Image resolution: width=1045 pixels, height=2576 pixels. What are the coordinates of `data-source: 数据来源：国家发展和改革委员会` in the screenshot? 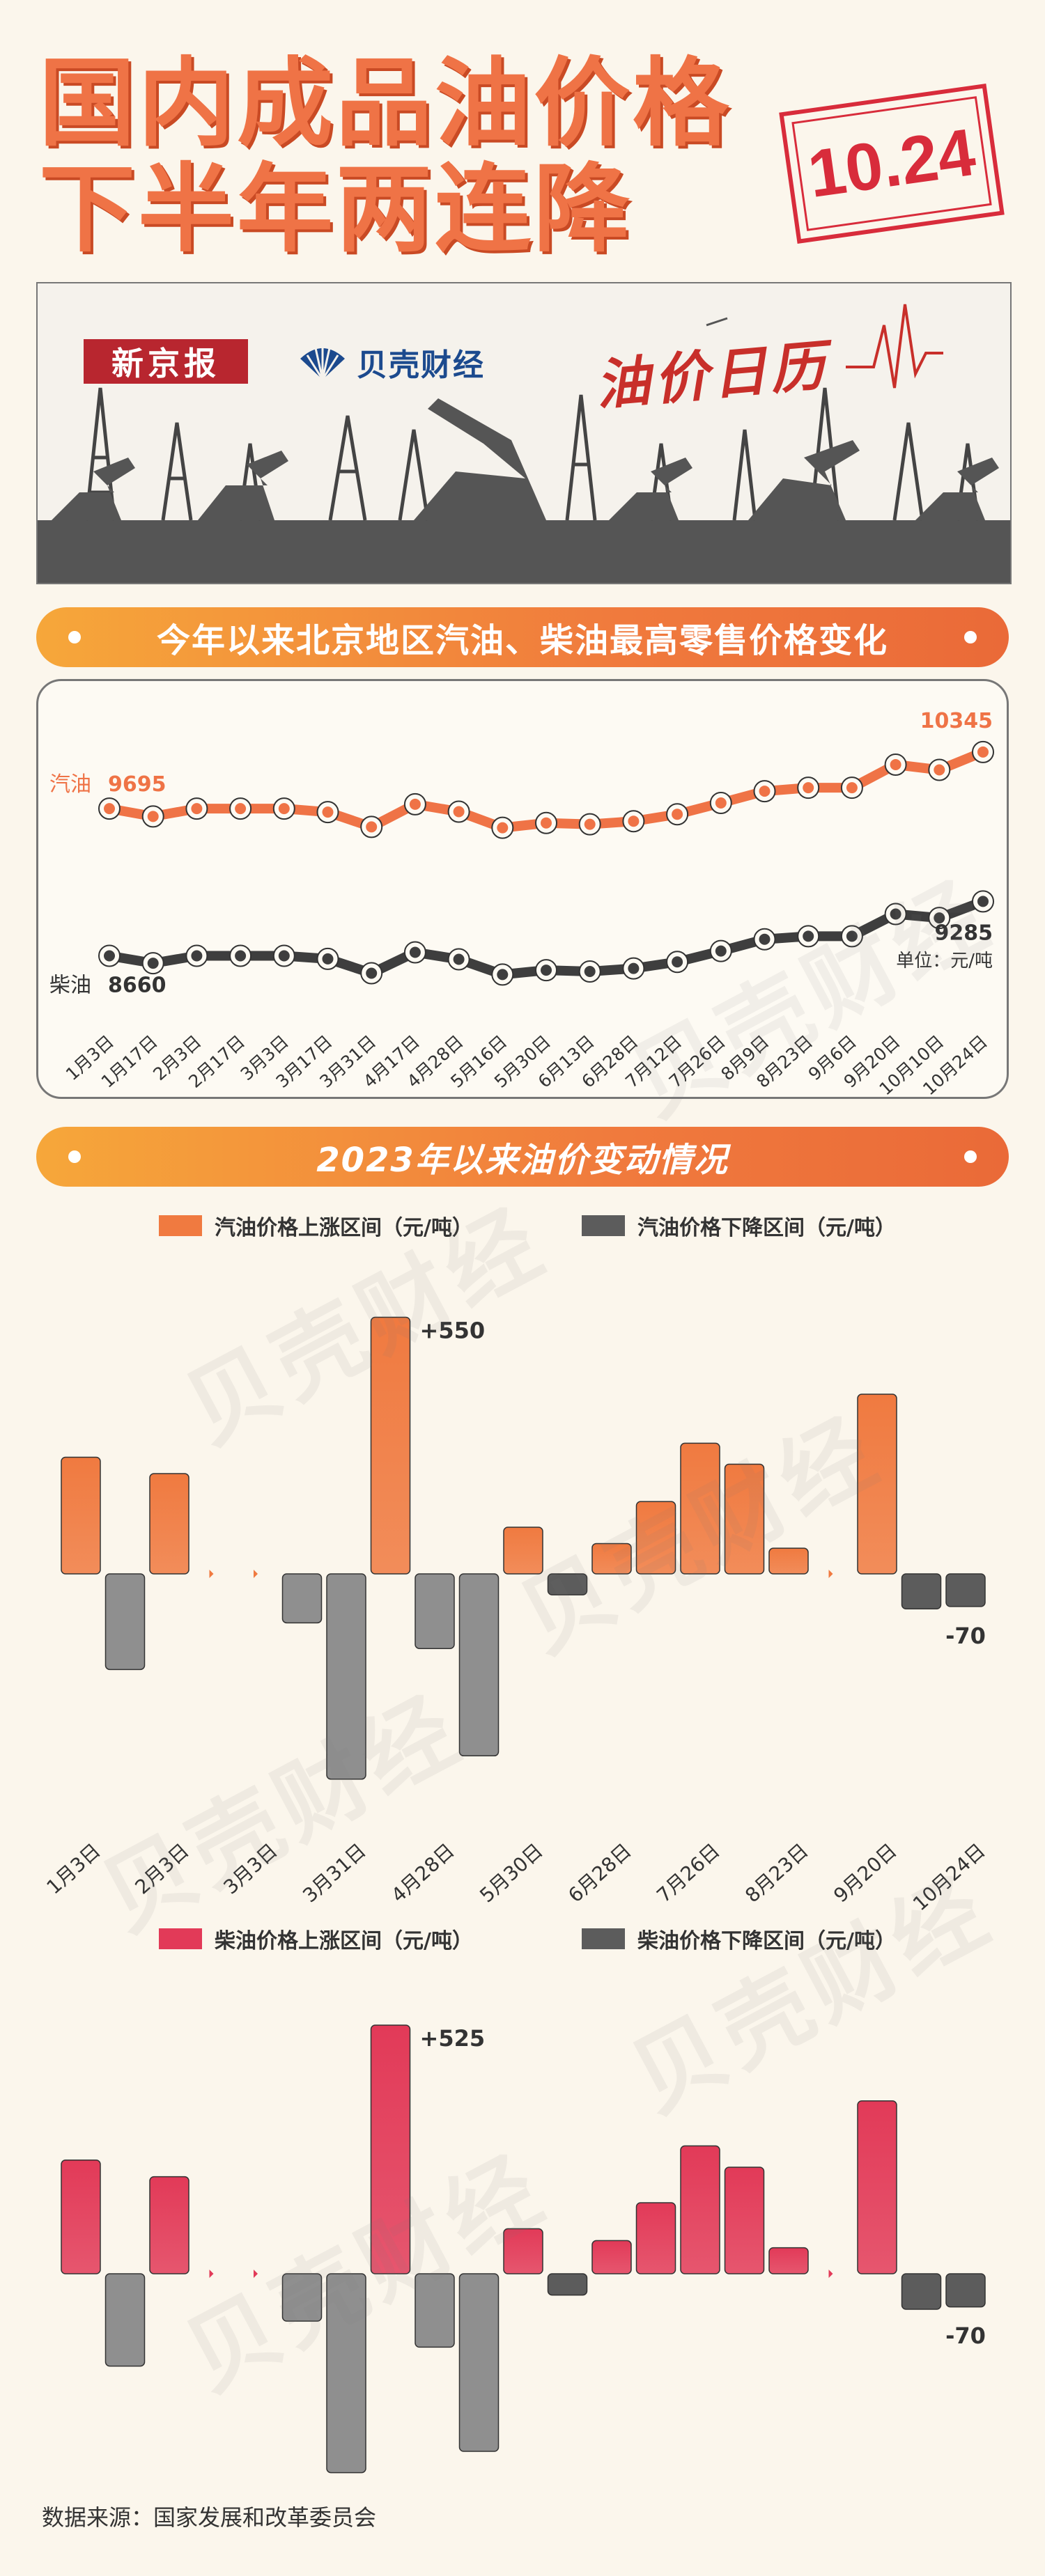 It's located at (209, 2517).